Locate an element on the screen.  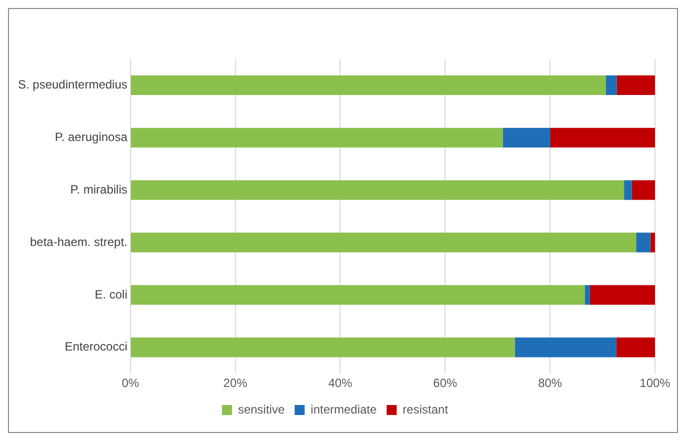
y-tick-label: beta-haem. strept. is located at coordinates (79, 241).